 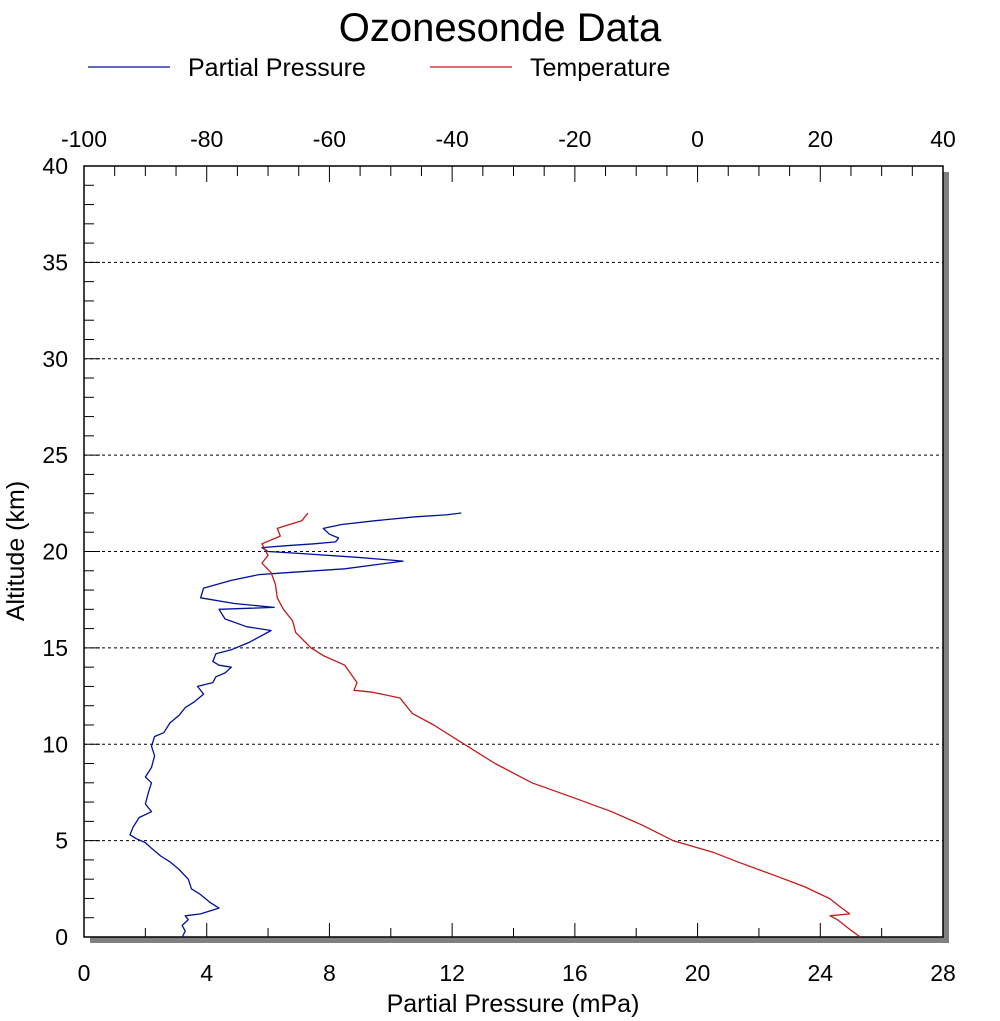 I want to click on y-tick-label-1: 5, so click(x=61, y=841).